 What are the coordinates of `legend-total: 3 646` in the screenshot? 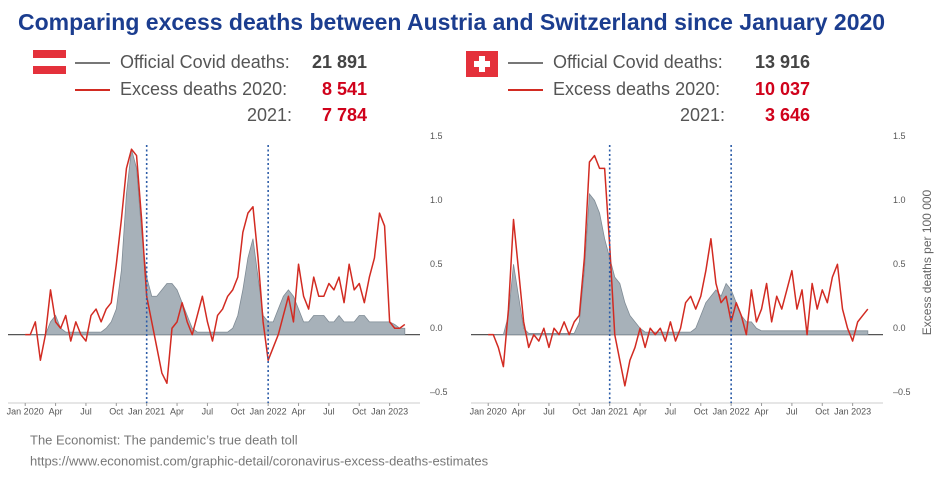 It's located at (787, 115).